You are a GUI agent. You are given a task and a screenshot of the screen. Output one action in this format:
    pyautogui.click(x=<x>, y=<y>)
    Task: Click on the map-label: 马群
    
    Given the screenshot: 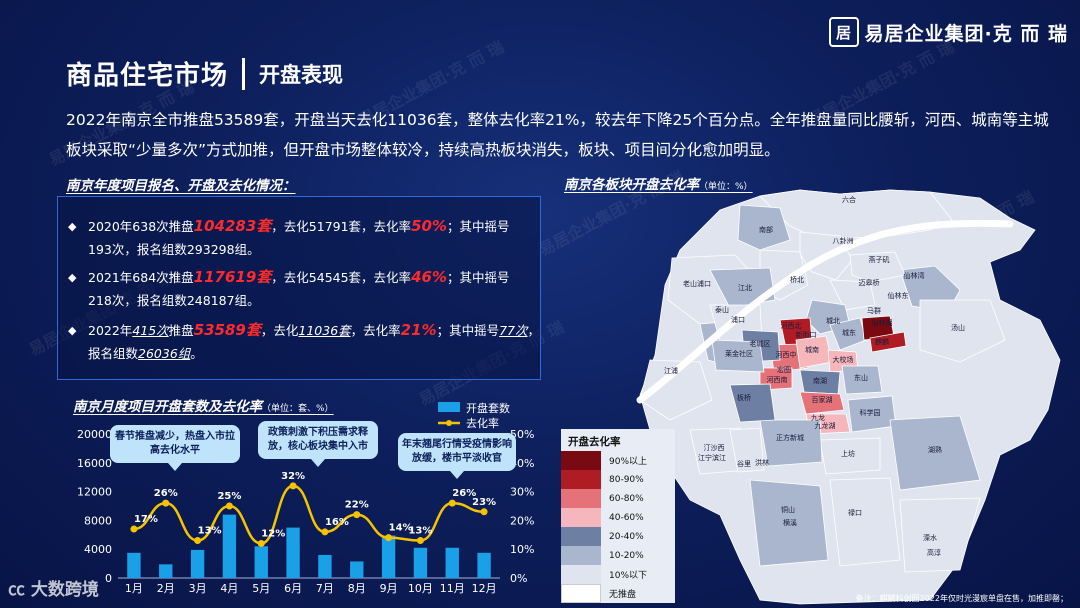 What is the action you would take?
    pyautogui.click(x=874, y=310)
    